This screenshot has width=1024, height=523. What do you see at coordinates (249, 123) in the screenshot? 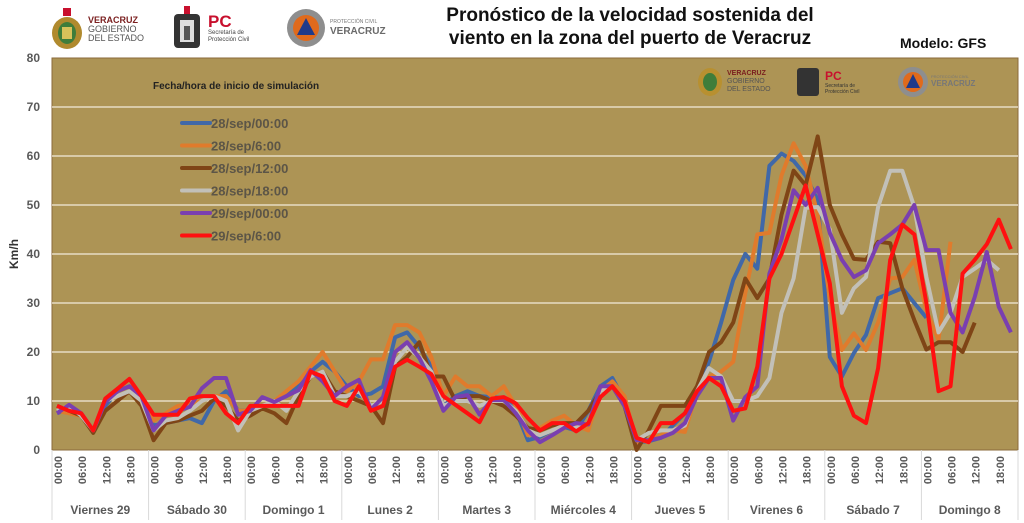
I see `legend-label: 28/sep/00:00` at bounding box center [249, 123].